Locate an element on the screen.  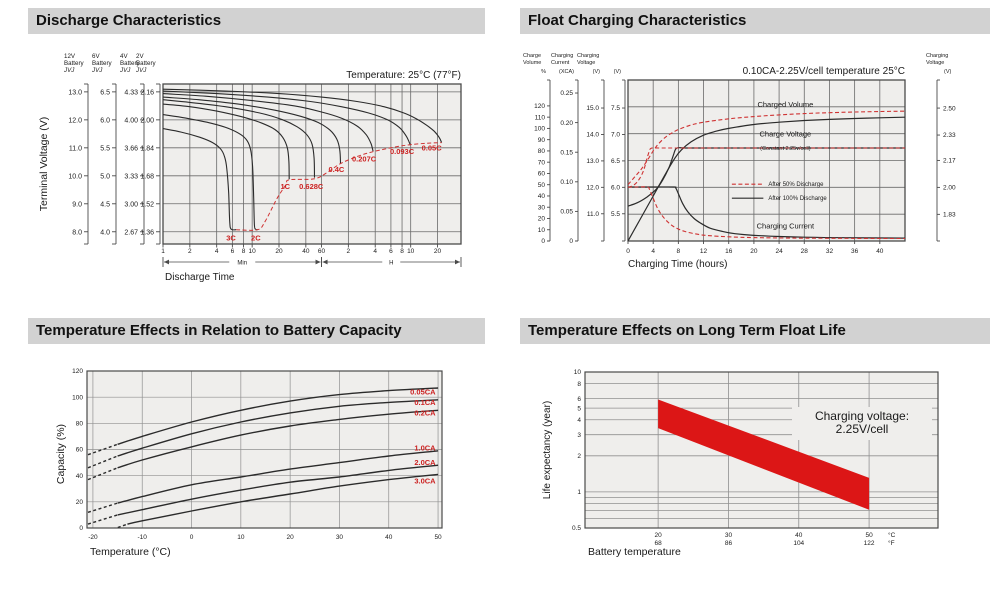
svg-text: 4.33 is located at coordinates (131, 92).